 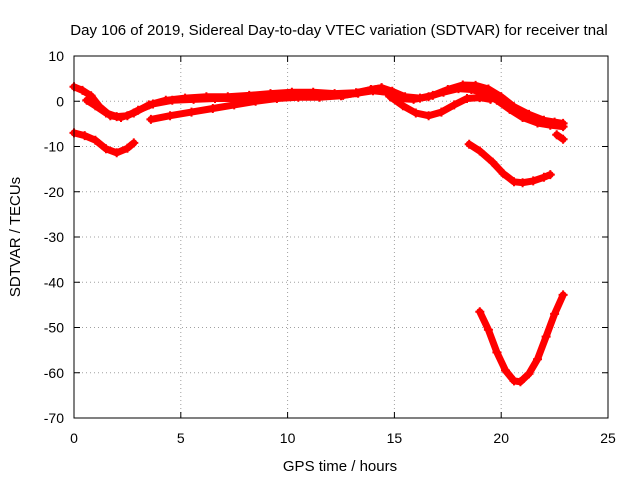 What do you see at coordinates (15, 237) in the screenshot?
I see `y-axis-label: SDTVAR / TECUs` at bounding box center [15, 237].